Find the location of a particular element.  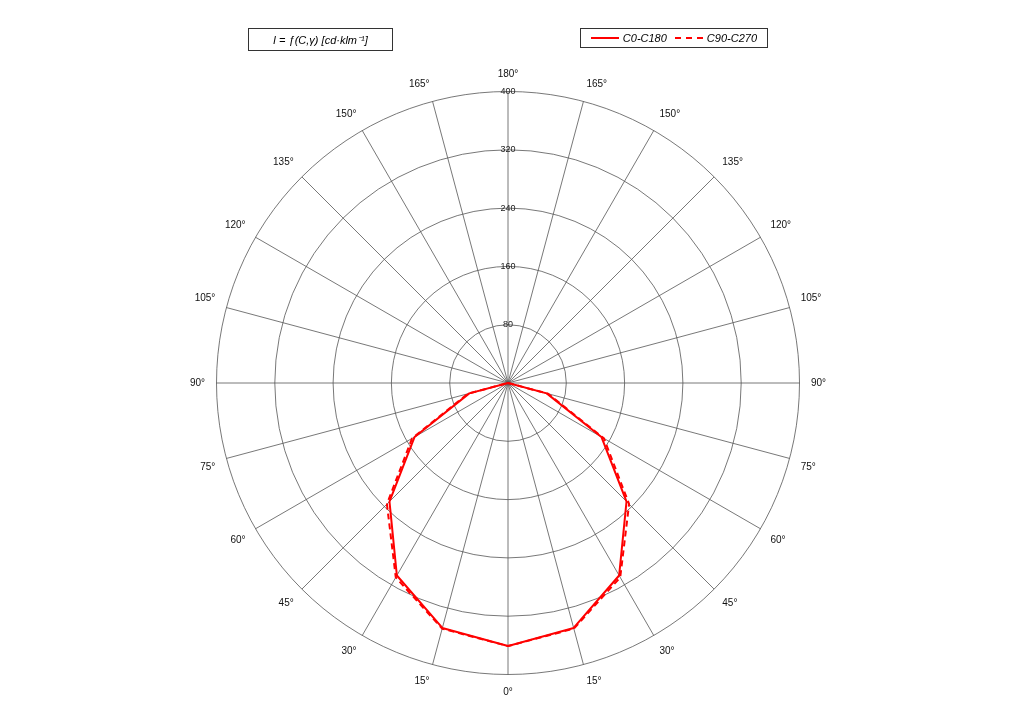

y-tick-label: 400 is located at coordinates (508, 90).